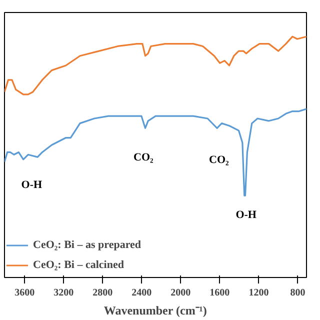 The image size is (320, 320). What do you see at coordinates (87, 245) in the screenshot?
I see `legend-label: CeO₂: Bi – as prepared` at bounding box center [87, 245].